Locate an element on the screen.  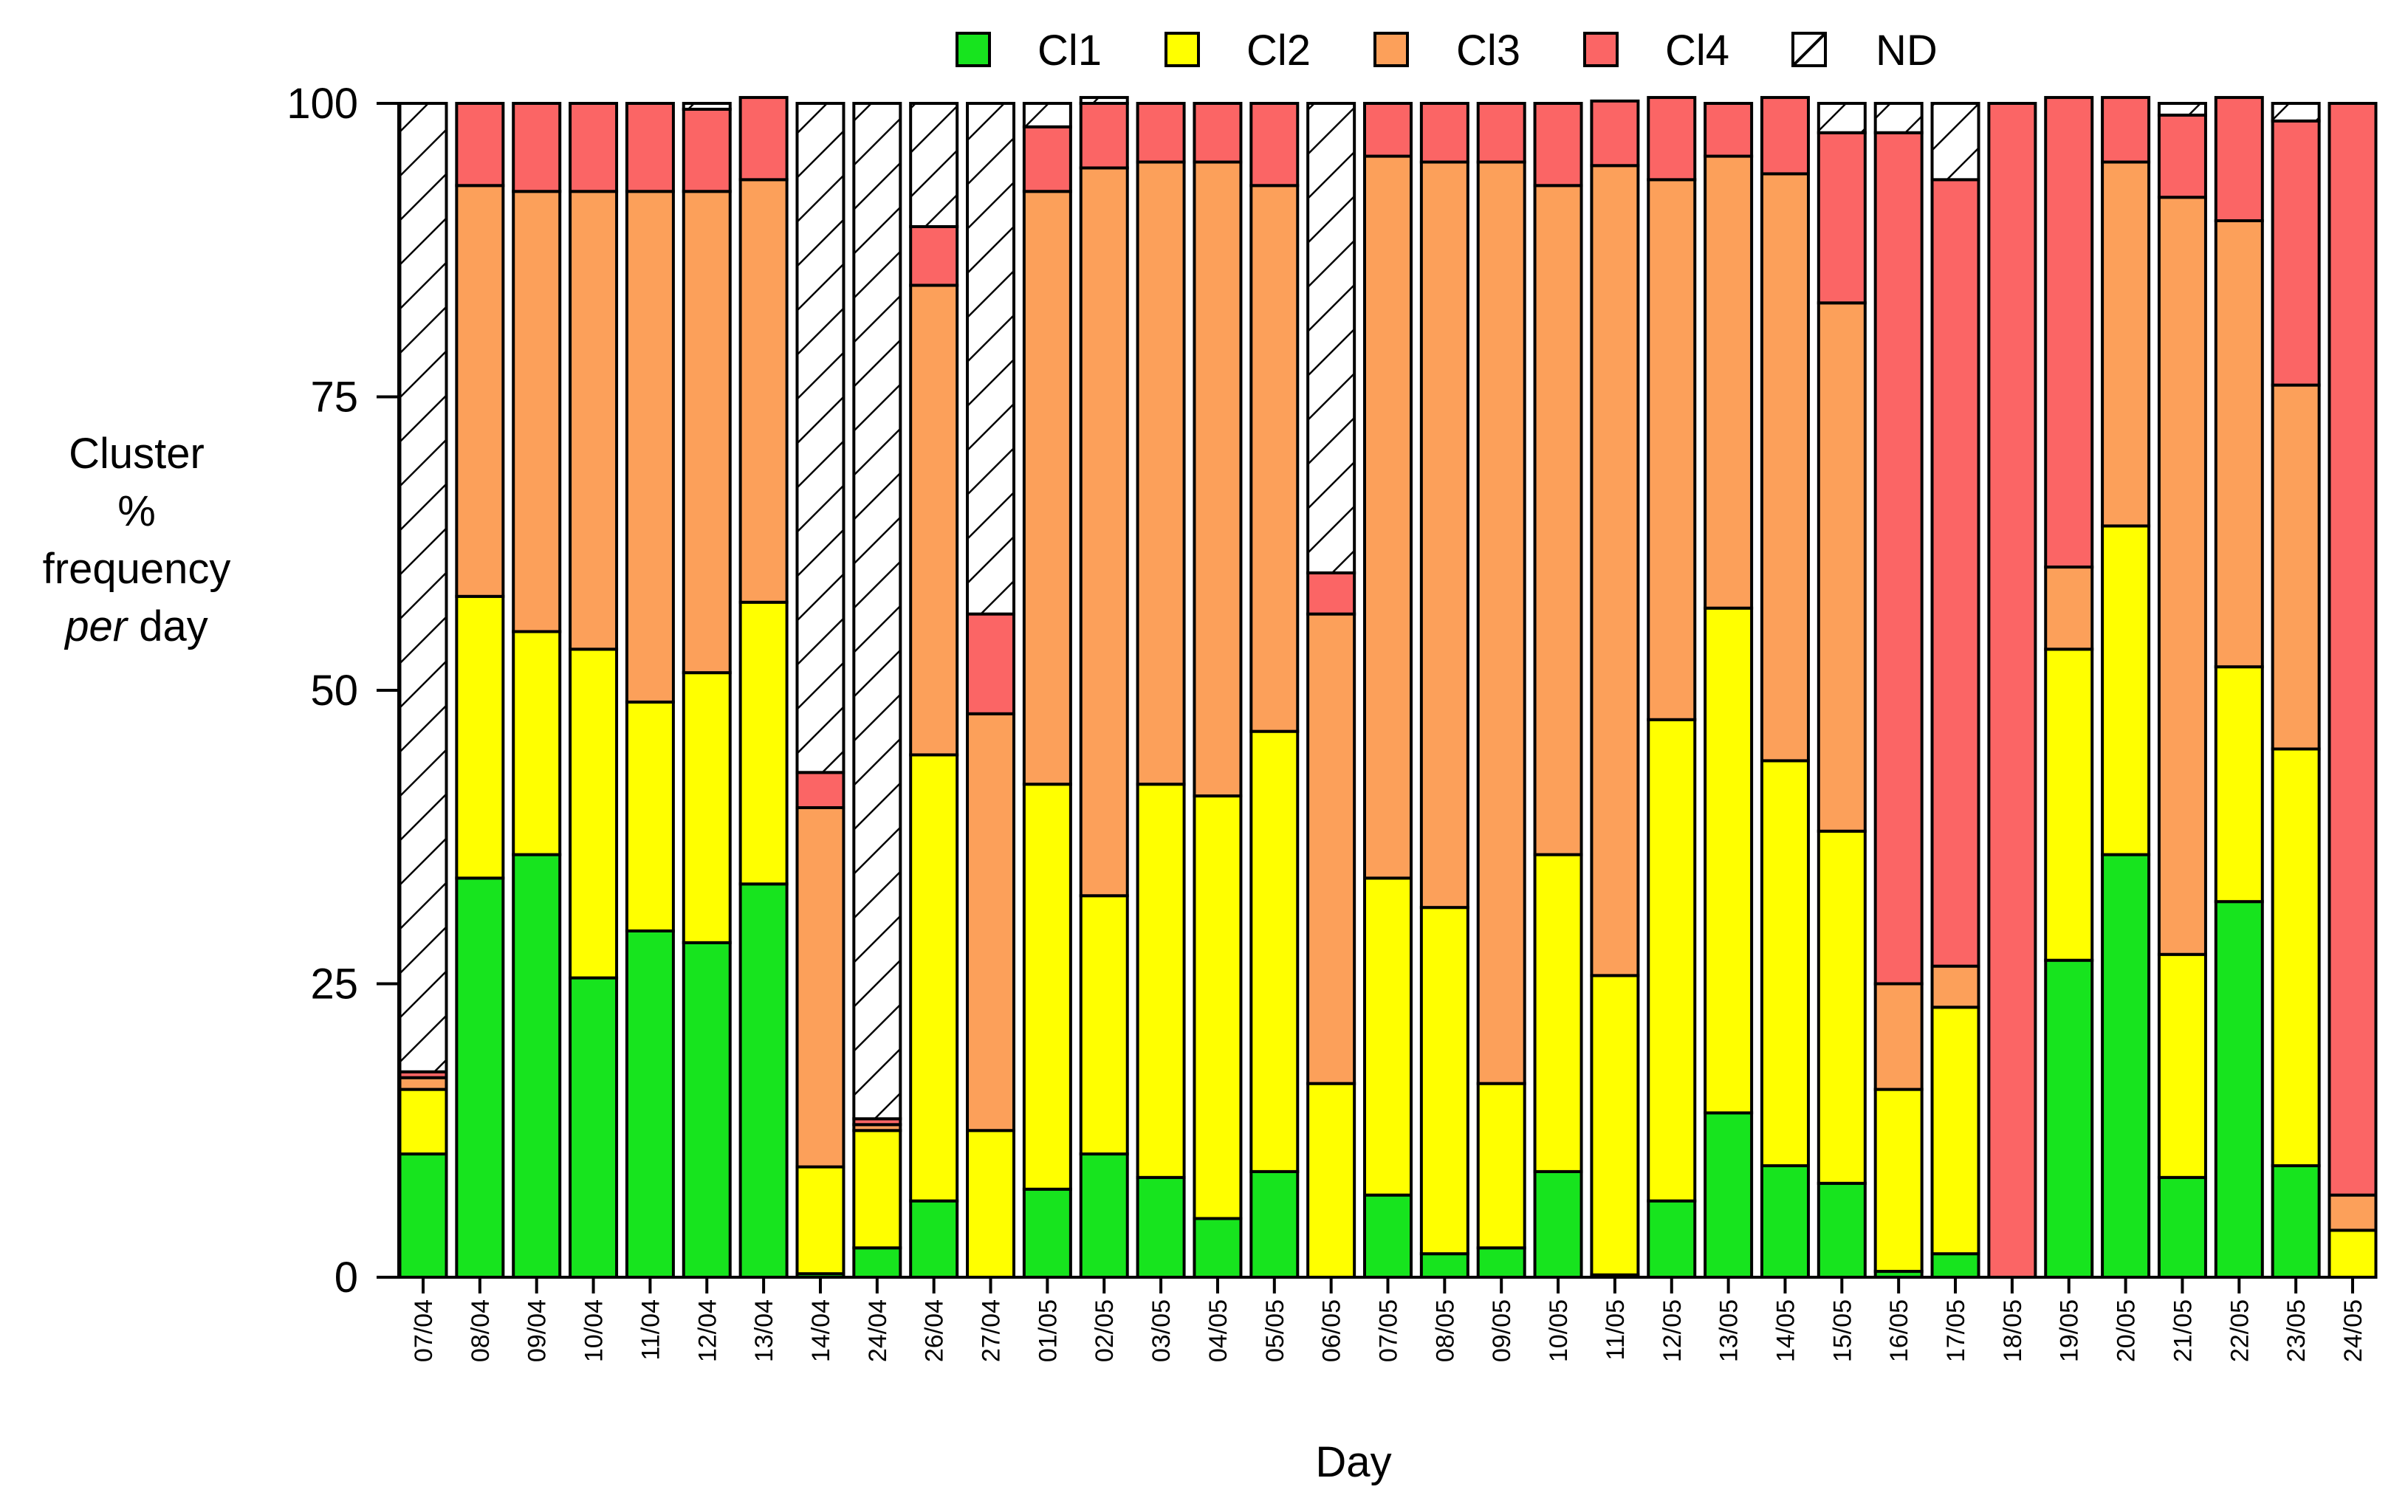
y-tick-label: 75 is located at coordinates (334, 398).